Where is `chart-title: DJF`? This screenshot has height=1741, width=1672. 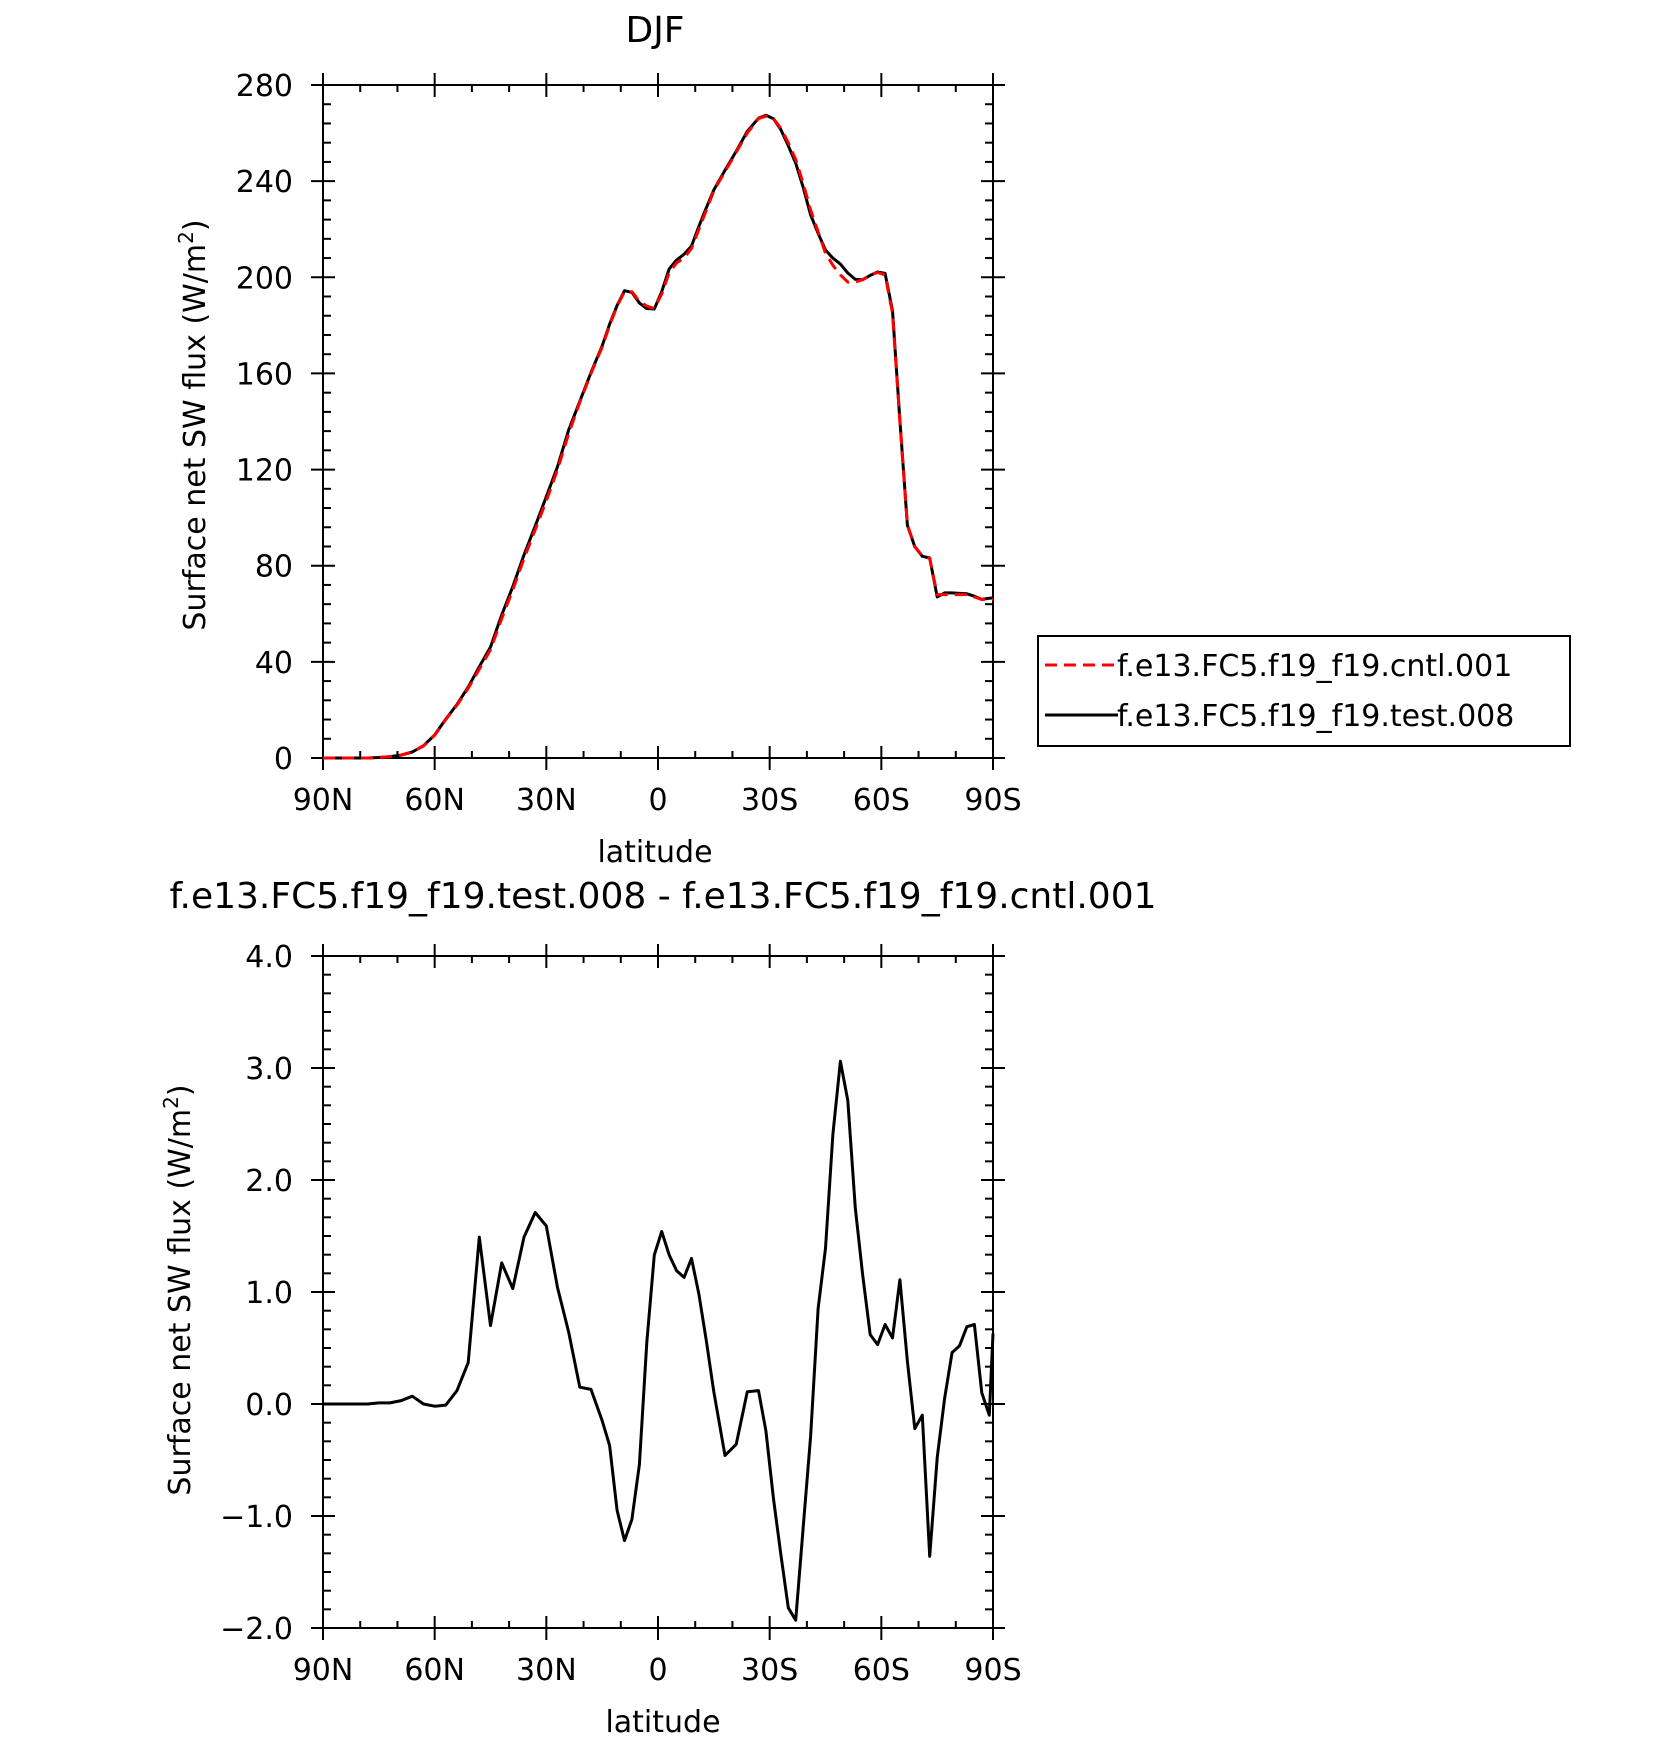 chart-title: DJF is located at coordinates (654, 30).